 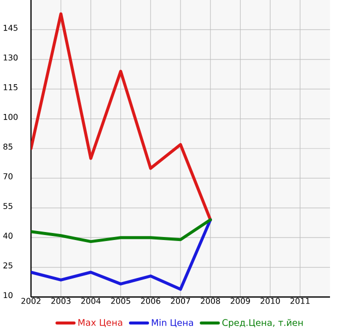 What do you see at coordinates (7, 147) in the screenshot?
I see `y-tick-label: 85` at bounding box center [7, 147].